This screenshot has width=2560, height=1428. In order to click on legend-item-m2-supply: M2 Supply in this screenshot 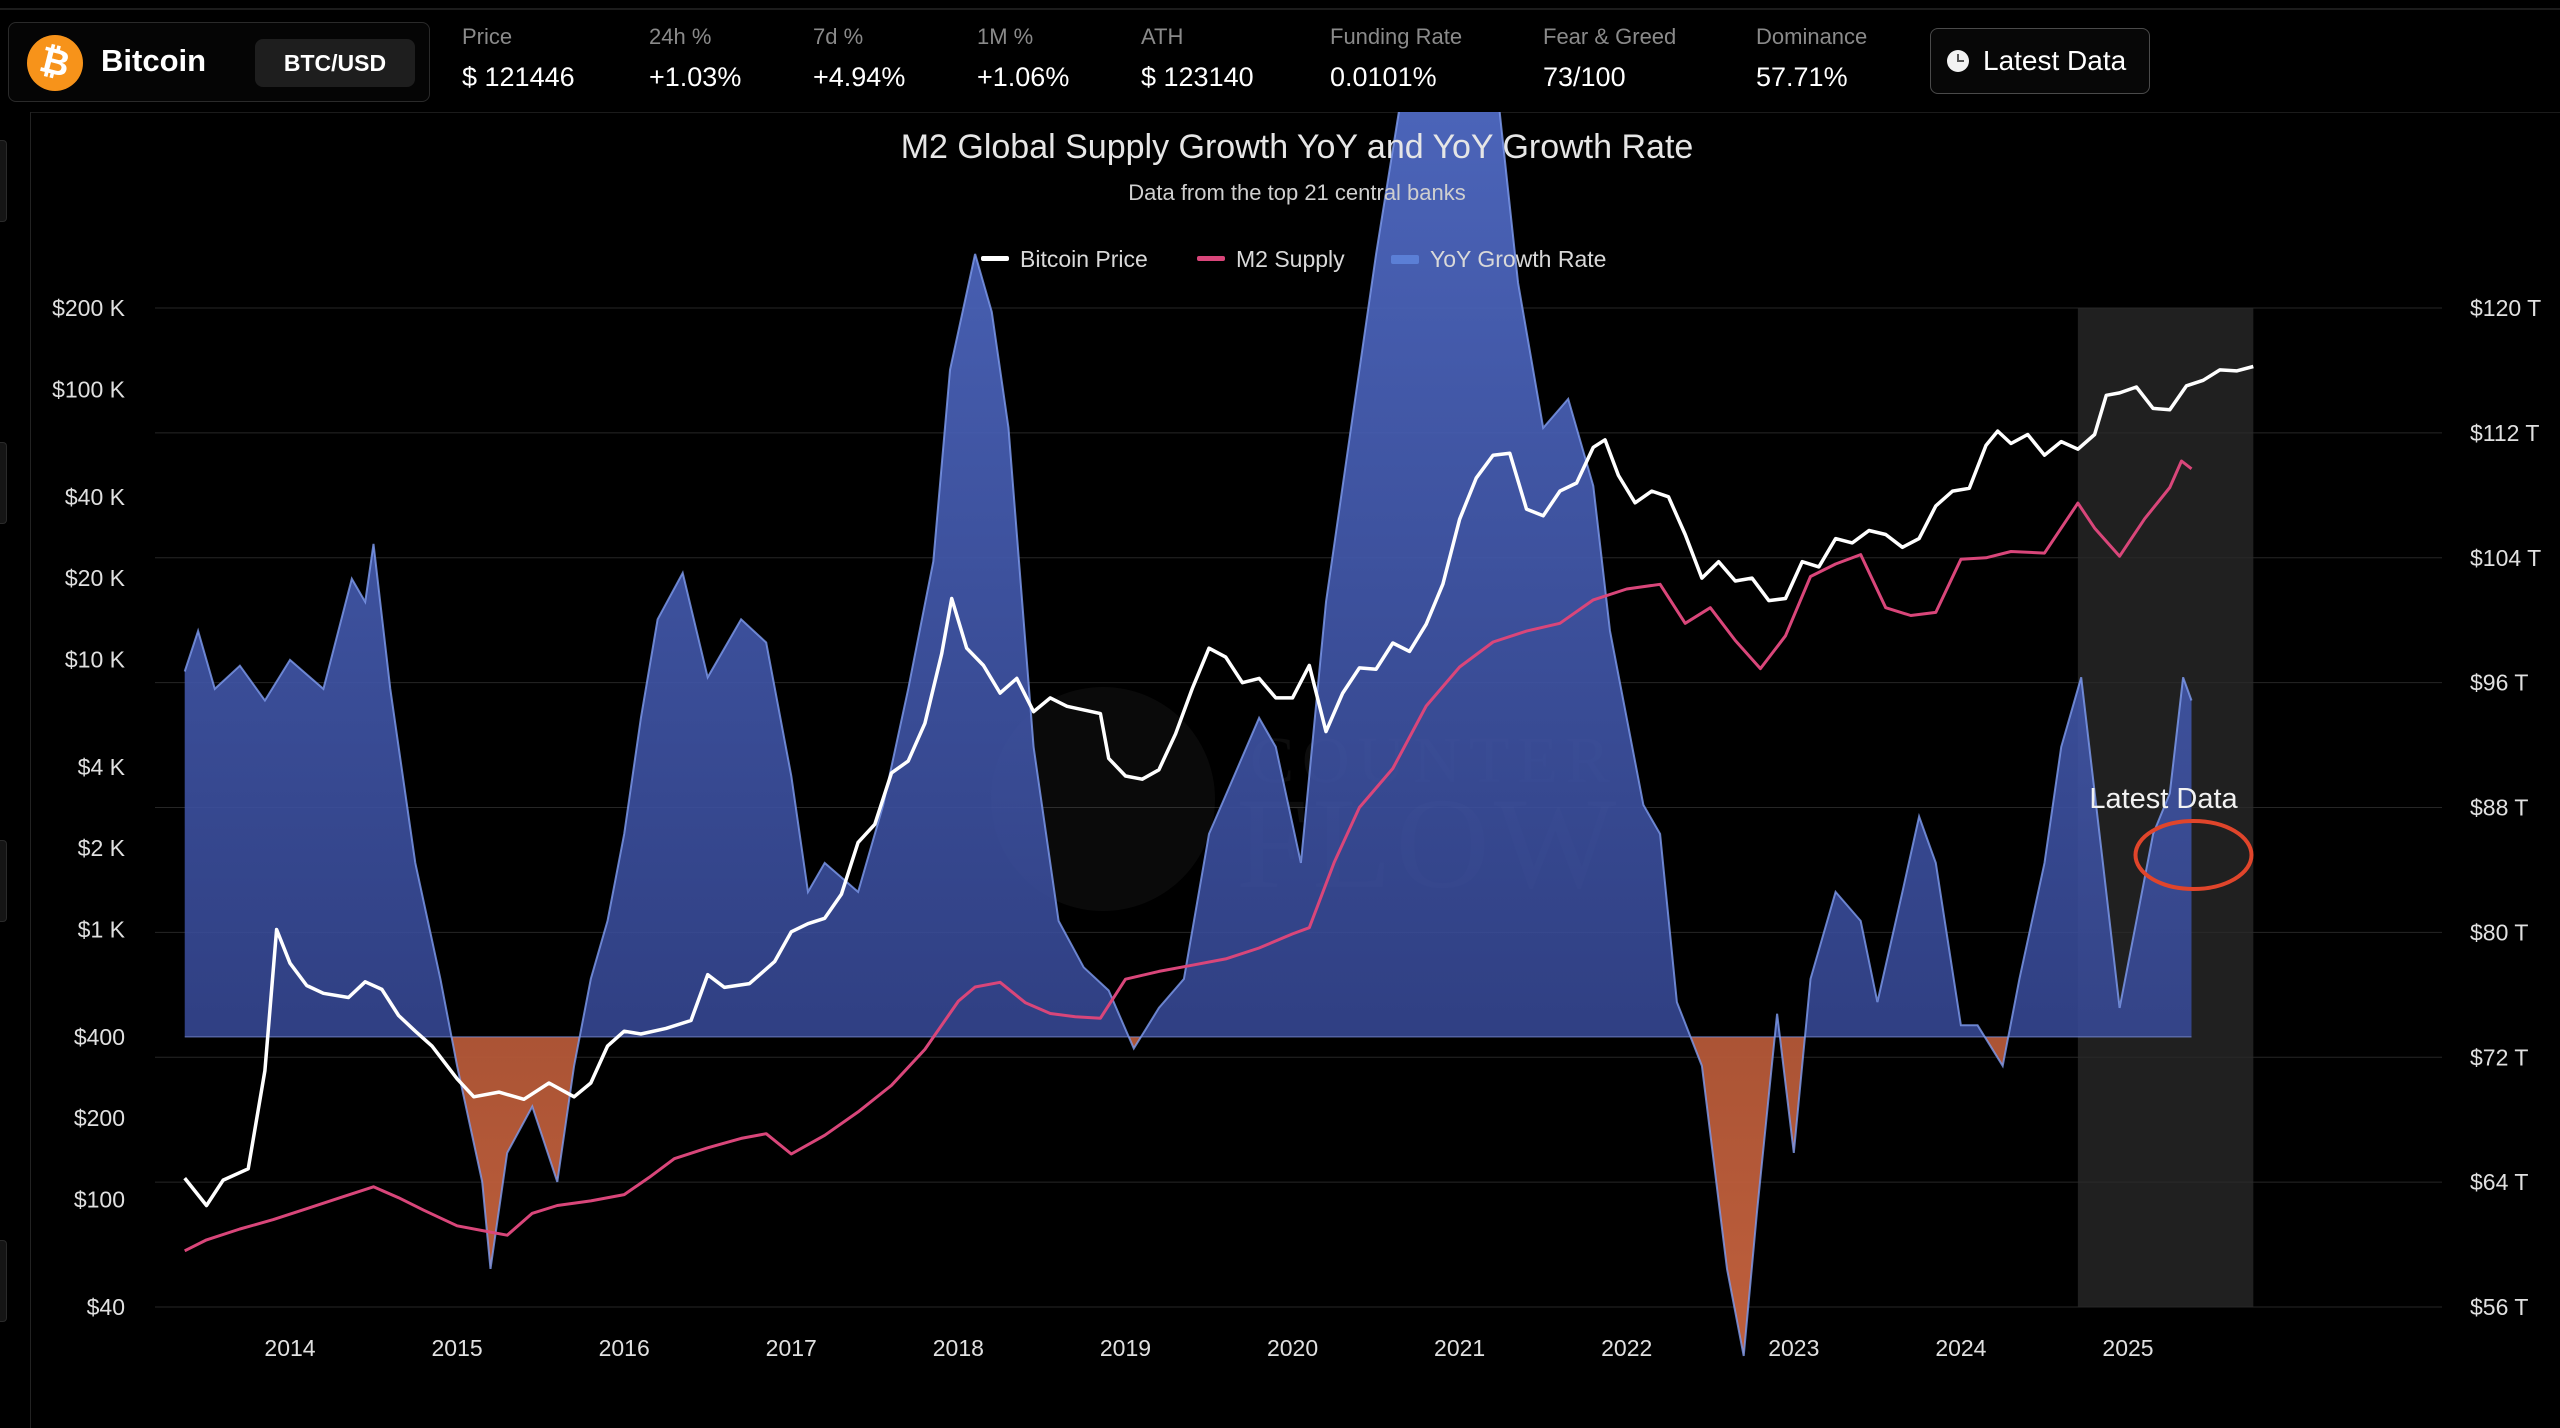, I will do `click(1271, 259)`.